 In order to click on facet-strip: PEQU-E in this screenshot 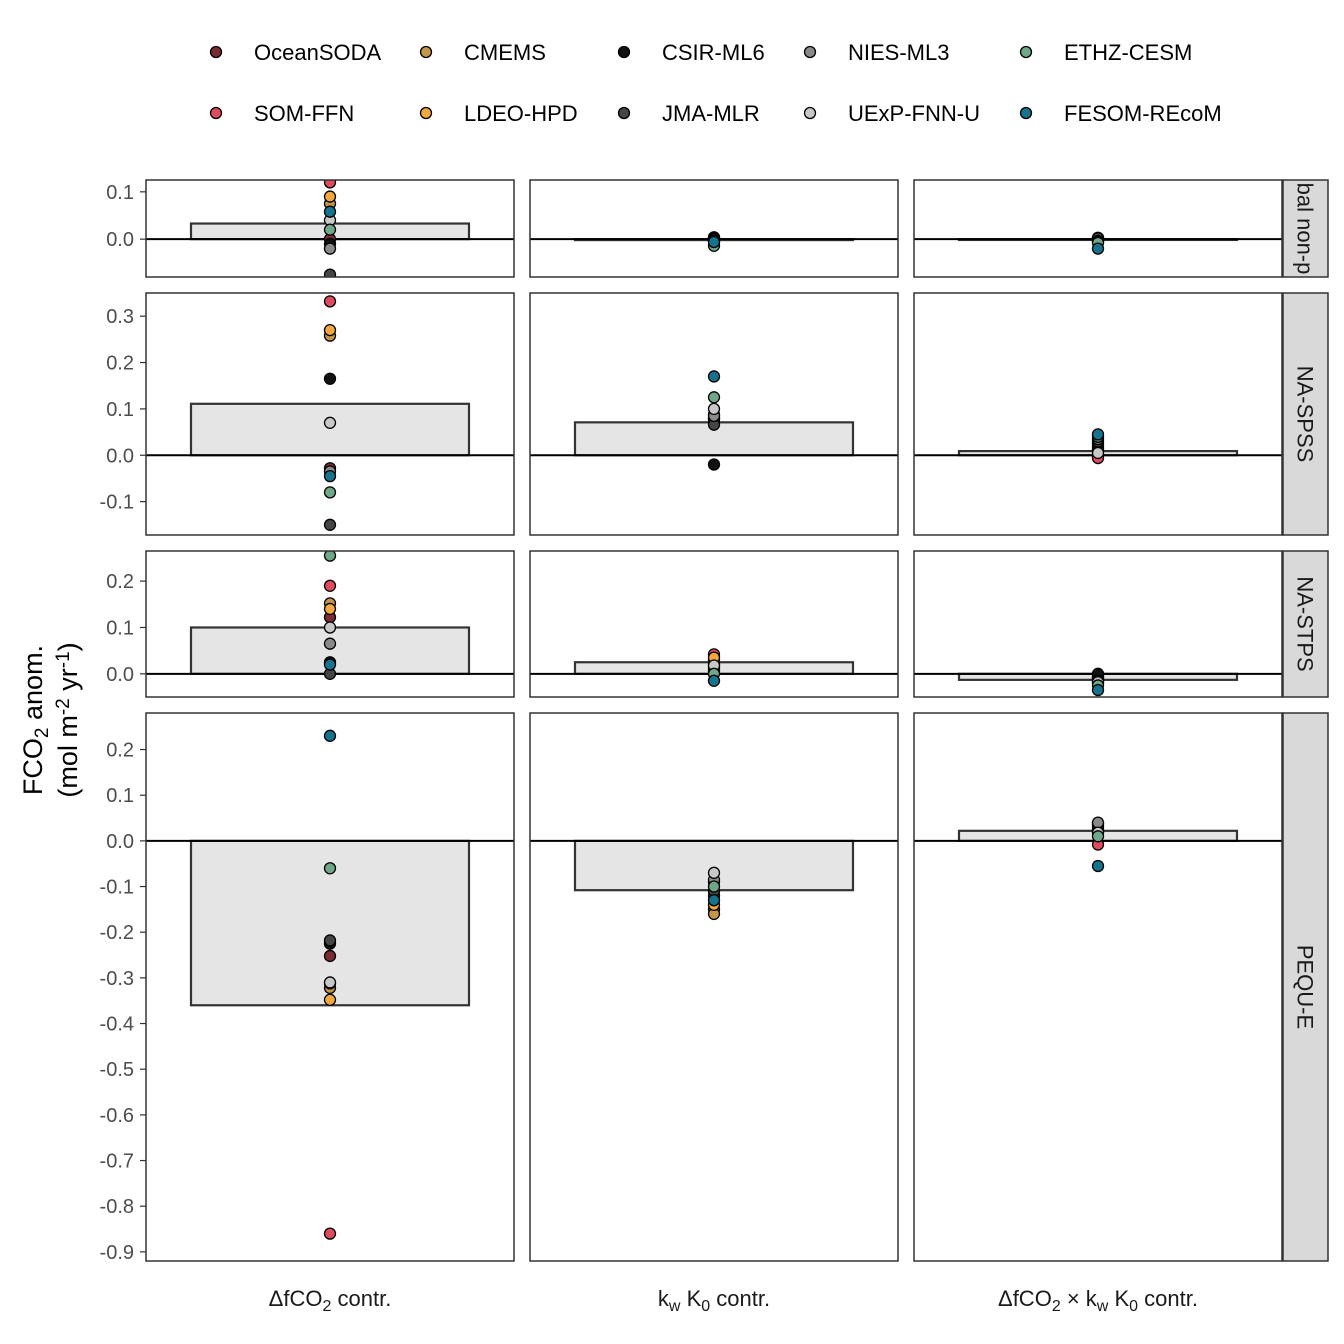, I will do `click(1305, 987)`.